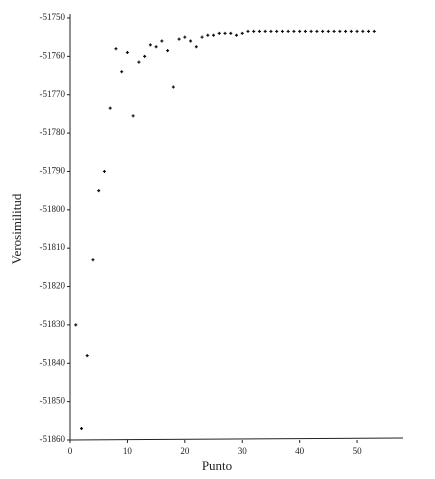 This screenshot has width=435, height=479. What do you see at coordinates (53, 132) in the screenshot?
I see `y-tick-label: -51780` at bounding box center [53, 132].